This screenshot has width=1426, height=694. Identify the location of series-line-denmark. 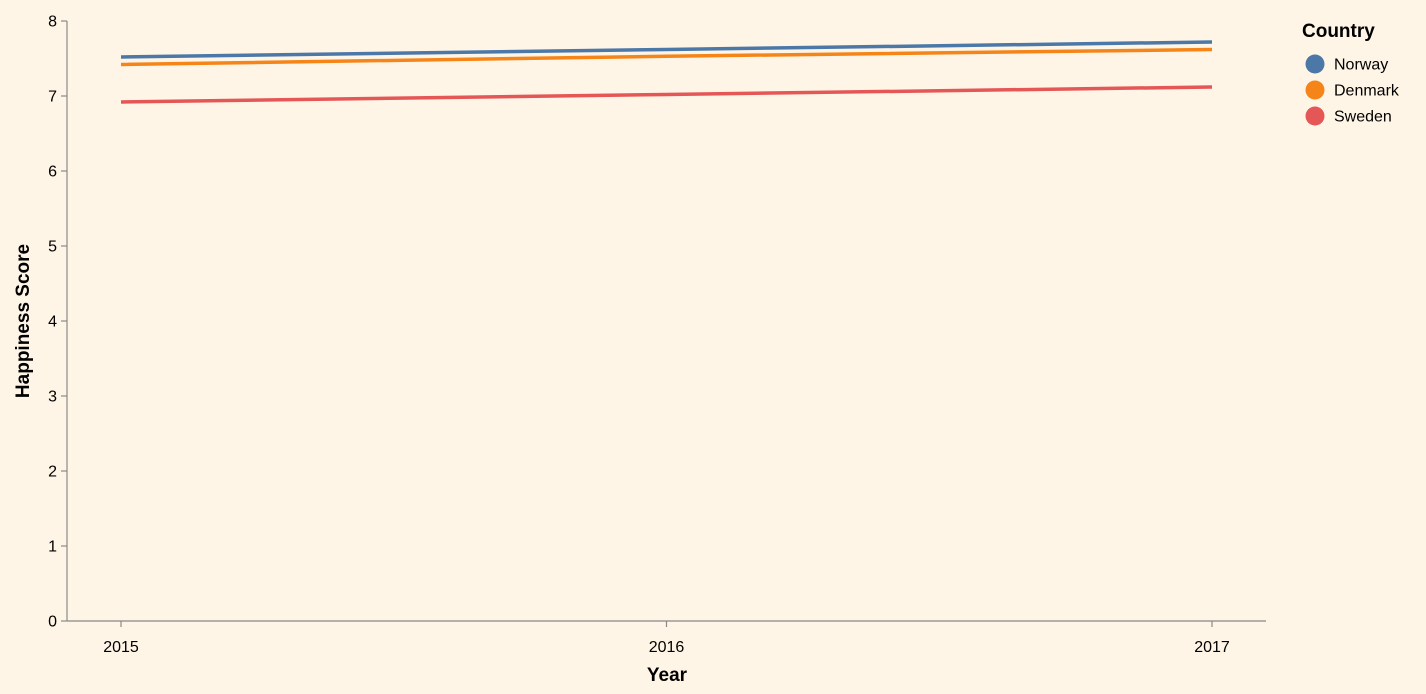
(666, 57).